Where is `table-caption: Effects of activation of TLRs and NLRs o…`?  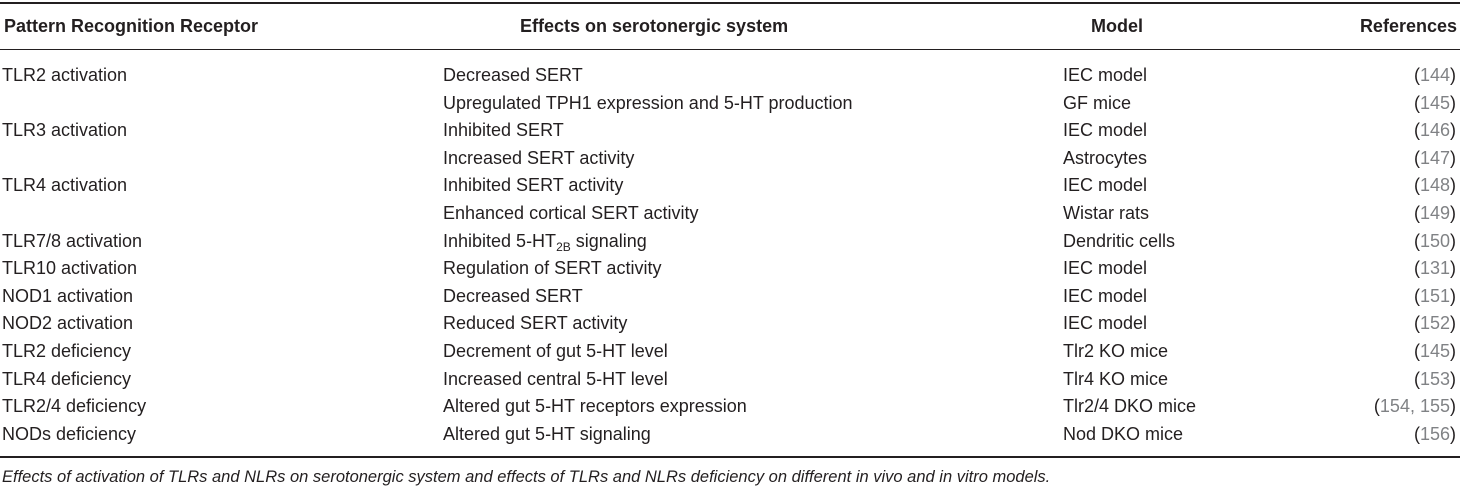
table-caption: Effects of activation of TLRs and NLRs o… is located at coordinates (526, 477).